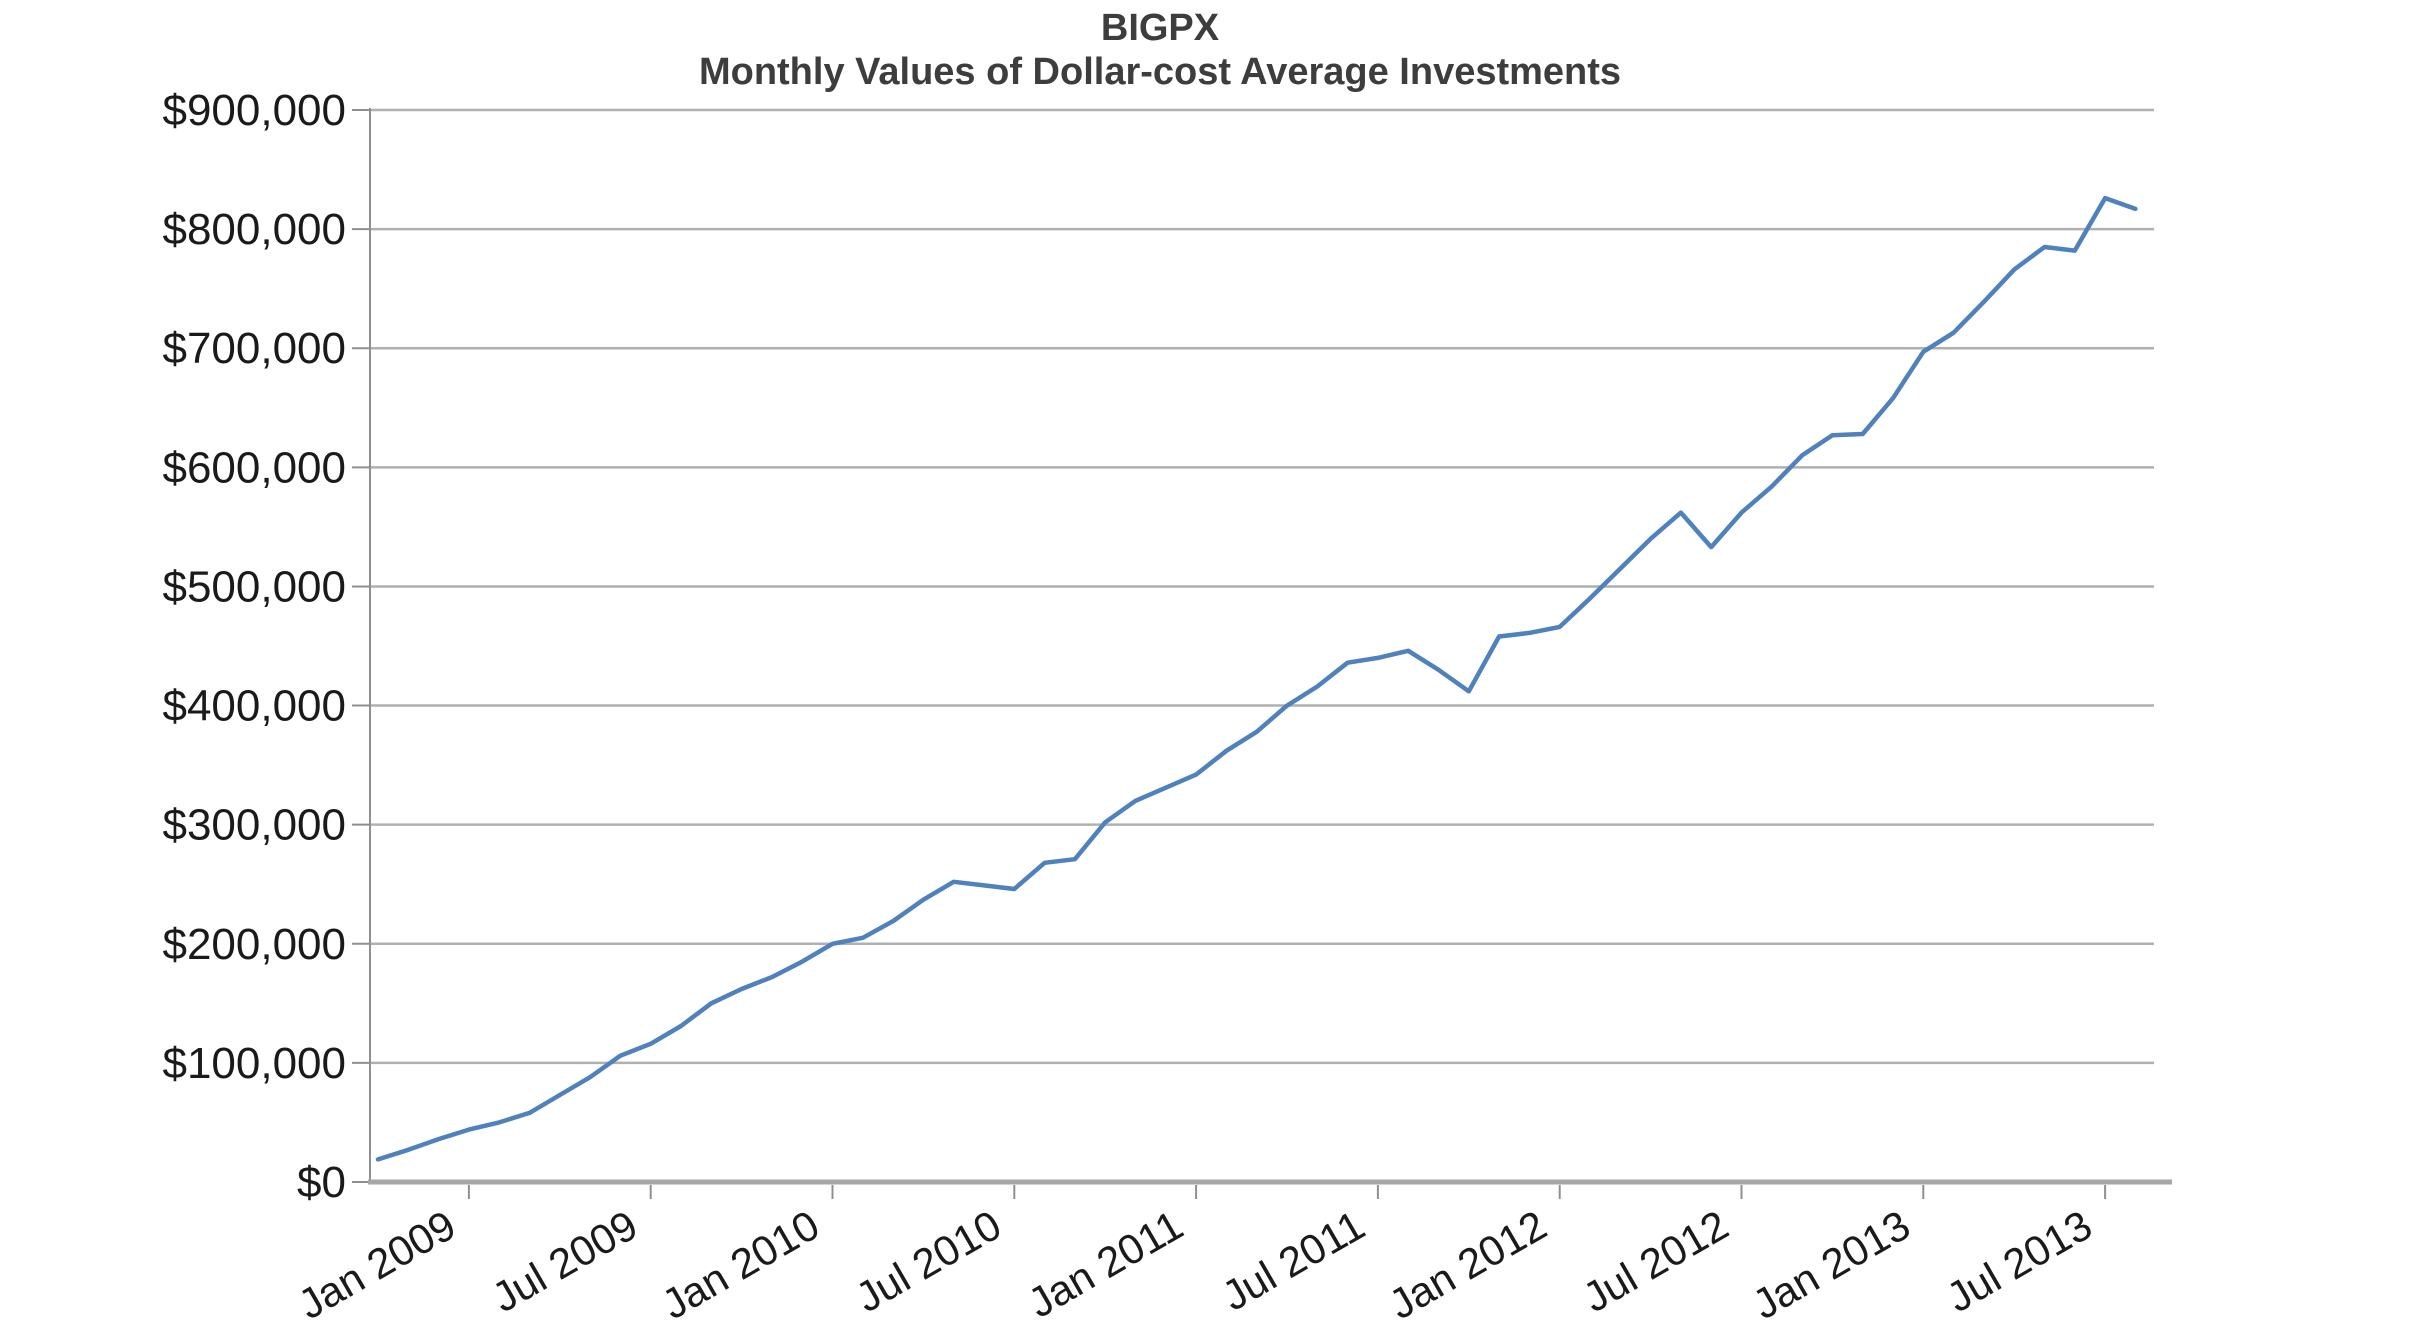 The height and width of the screenshot is (1336, 2436). I want to click on chart-title-line1: BIGPX, so click(1160, 28).